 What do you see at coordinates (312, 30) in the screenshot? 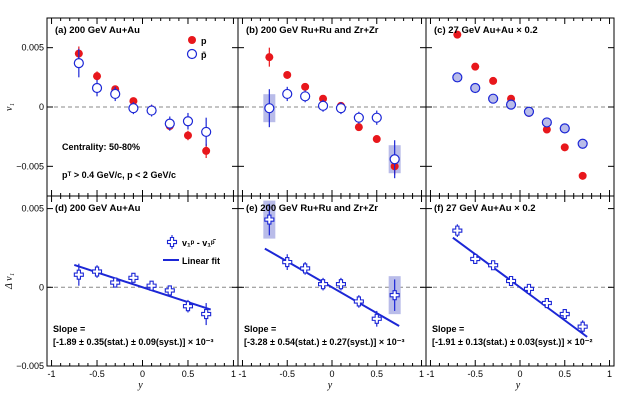
I see `panel-label: (b) 200 GeV Ru+Ru and Zr+Zr` at bounding box center [312, 30].